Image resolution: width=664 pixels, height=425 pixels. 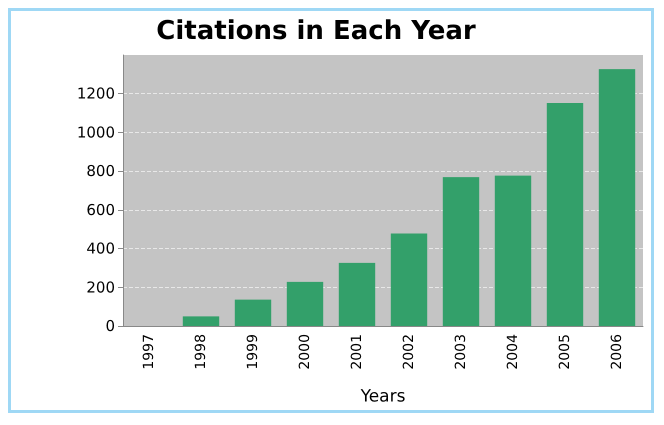 I want to click on x-tick-label: 2004, so click(x=513, y=352).